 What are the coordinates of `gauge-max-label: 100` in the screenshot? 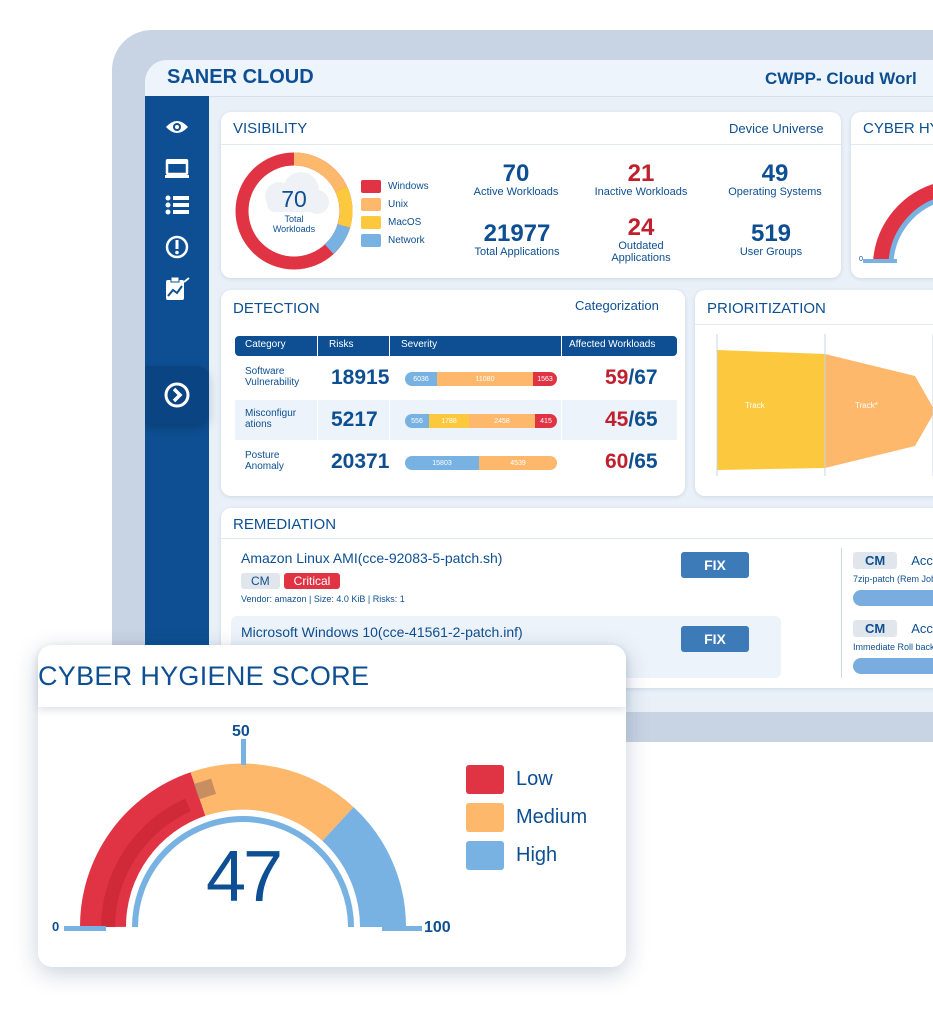 It's located at (437, 927).